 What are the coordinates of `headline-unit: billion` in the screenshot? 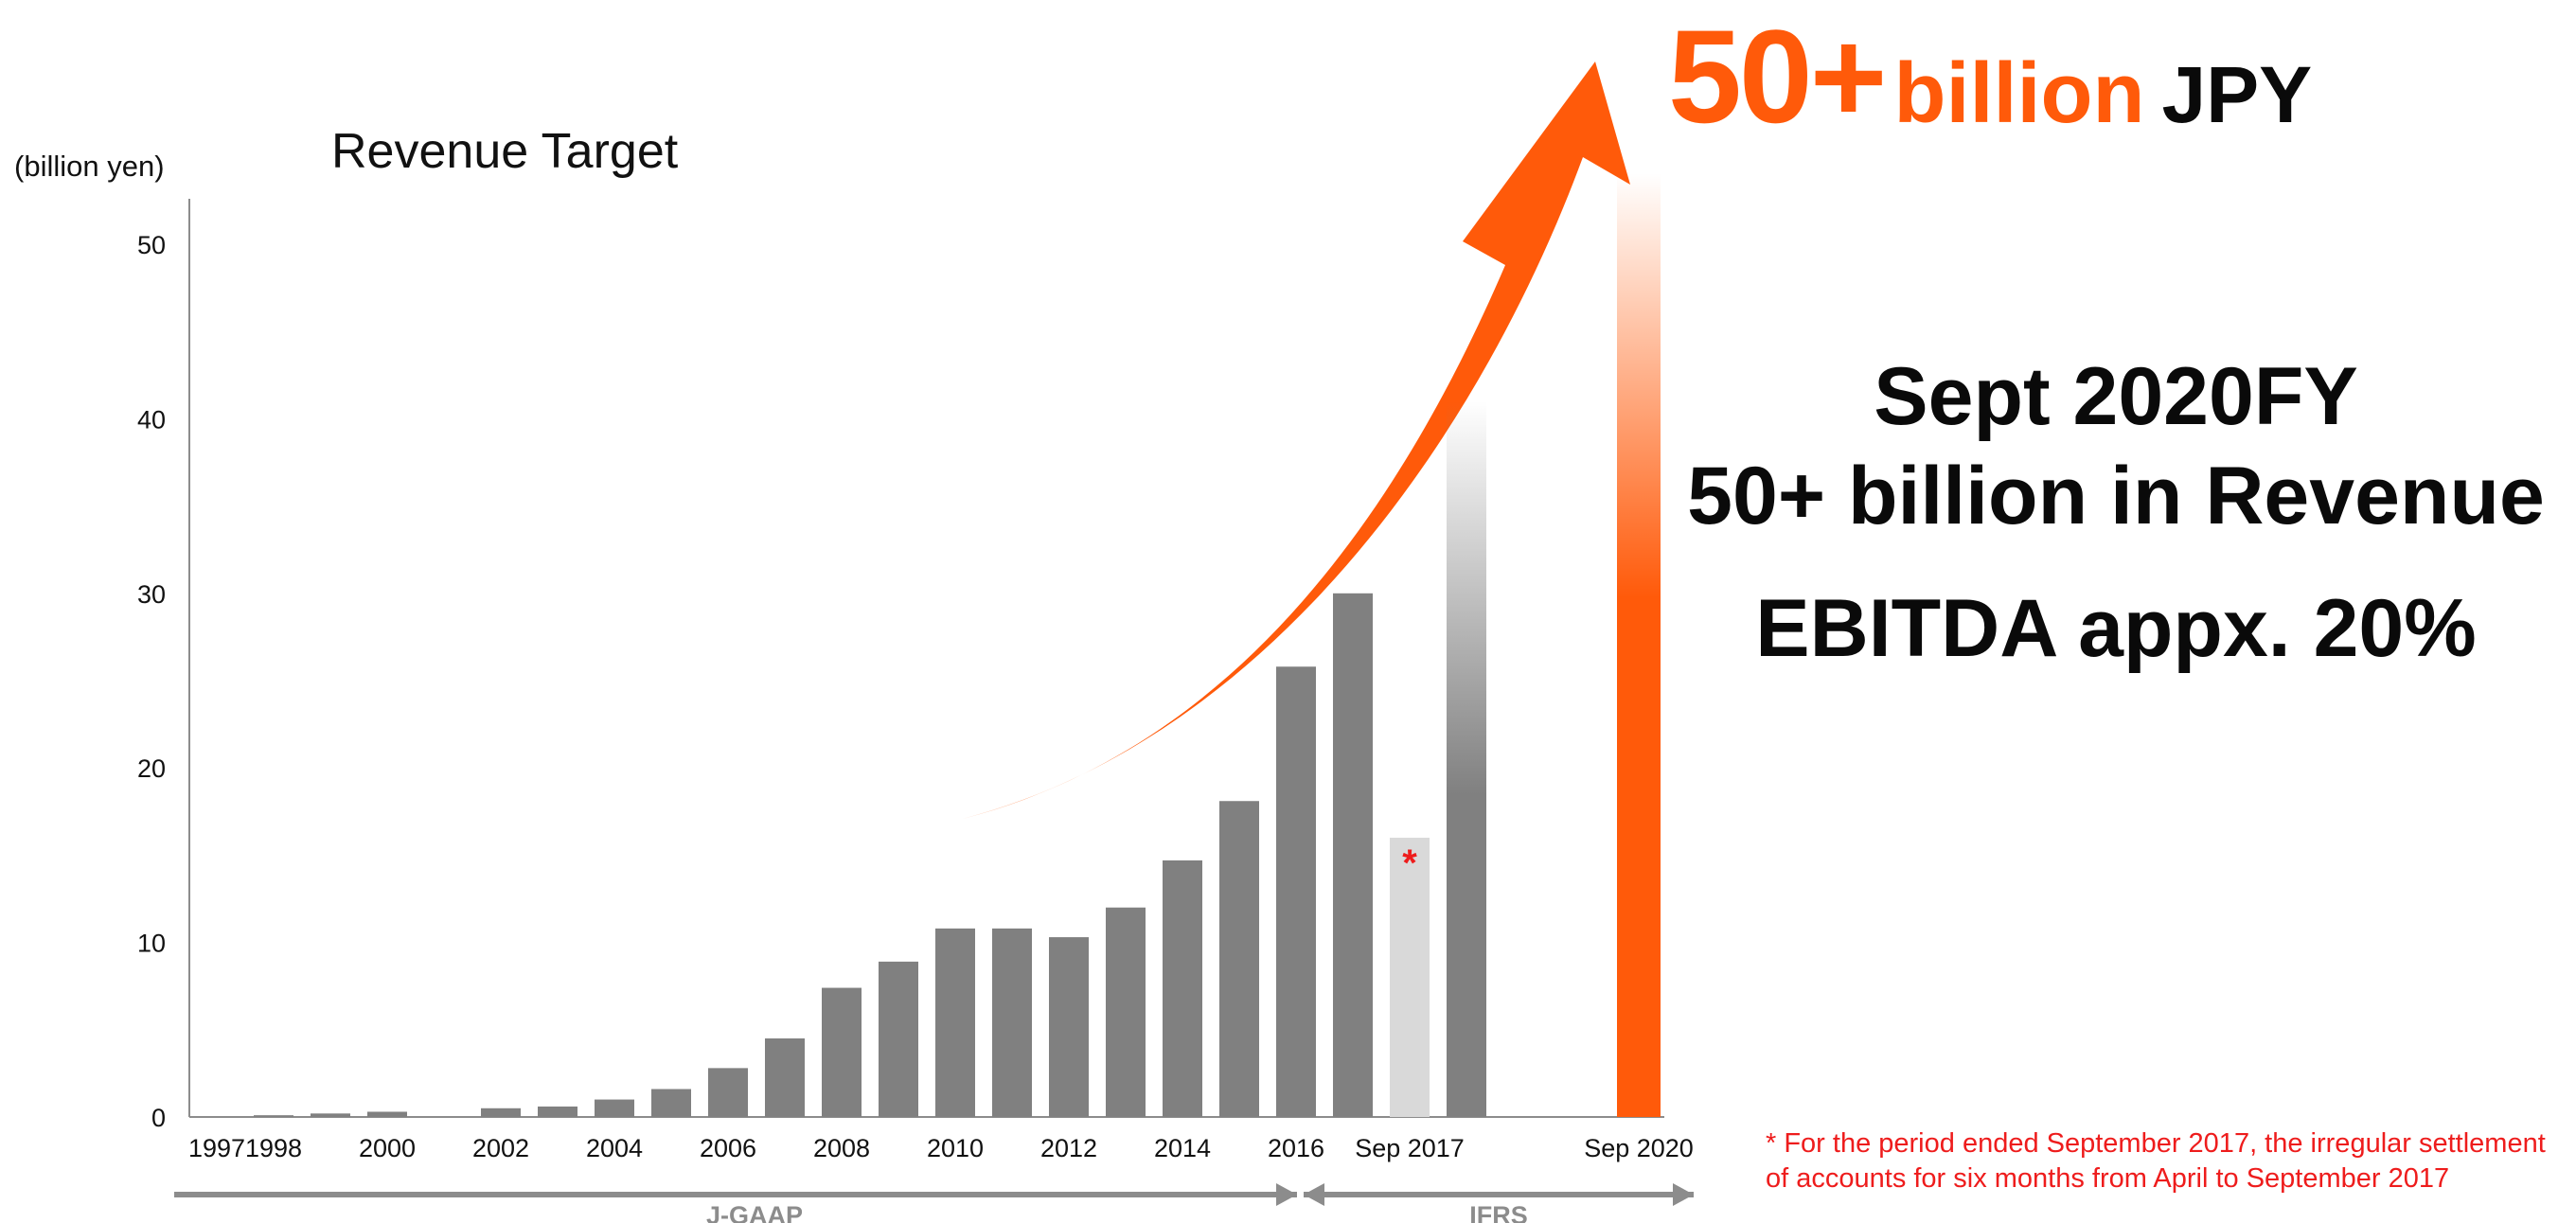 It's located at (2019, 94).